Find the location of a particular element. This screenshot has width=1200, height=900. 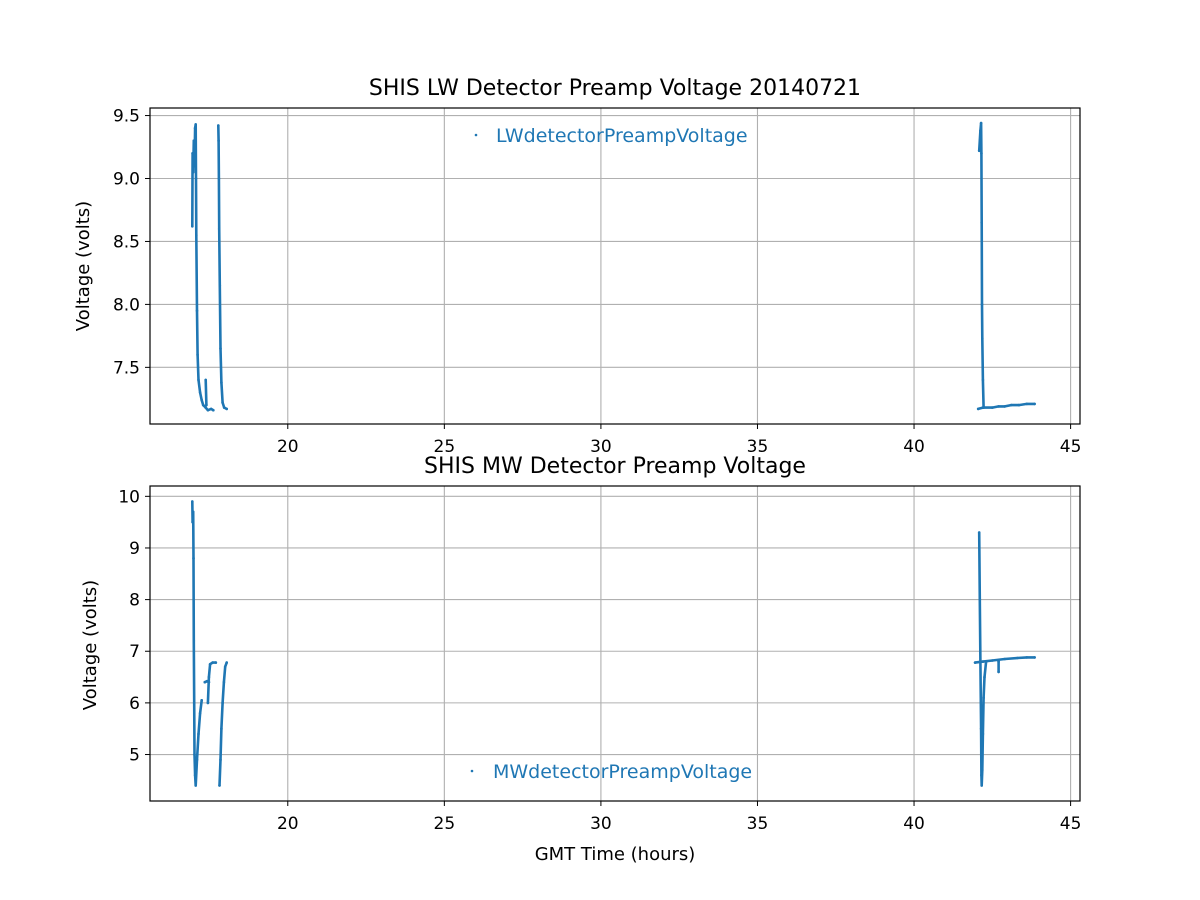

lw-y-tick-label: 8.0 is located at coordinates (126, 305).